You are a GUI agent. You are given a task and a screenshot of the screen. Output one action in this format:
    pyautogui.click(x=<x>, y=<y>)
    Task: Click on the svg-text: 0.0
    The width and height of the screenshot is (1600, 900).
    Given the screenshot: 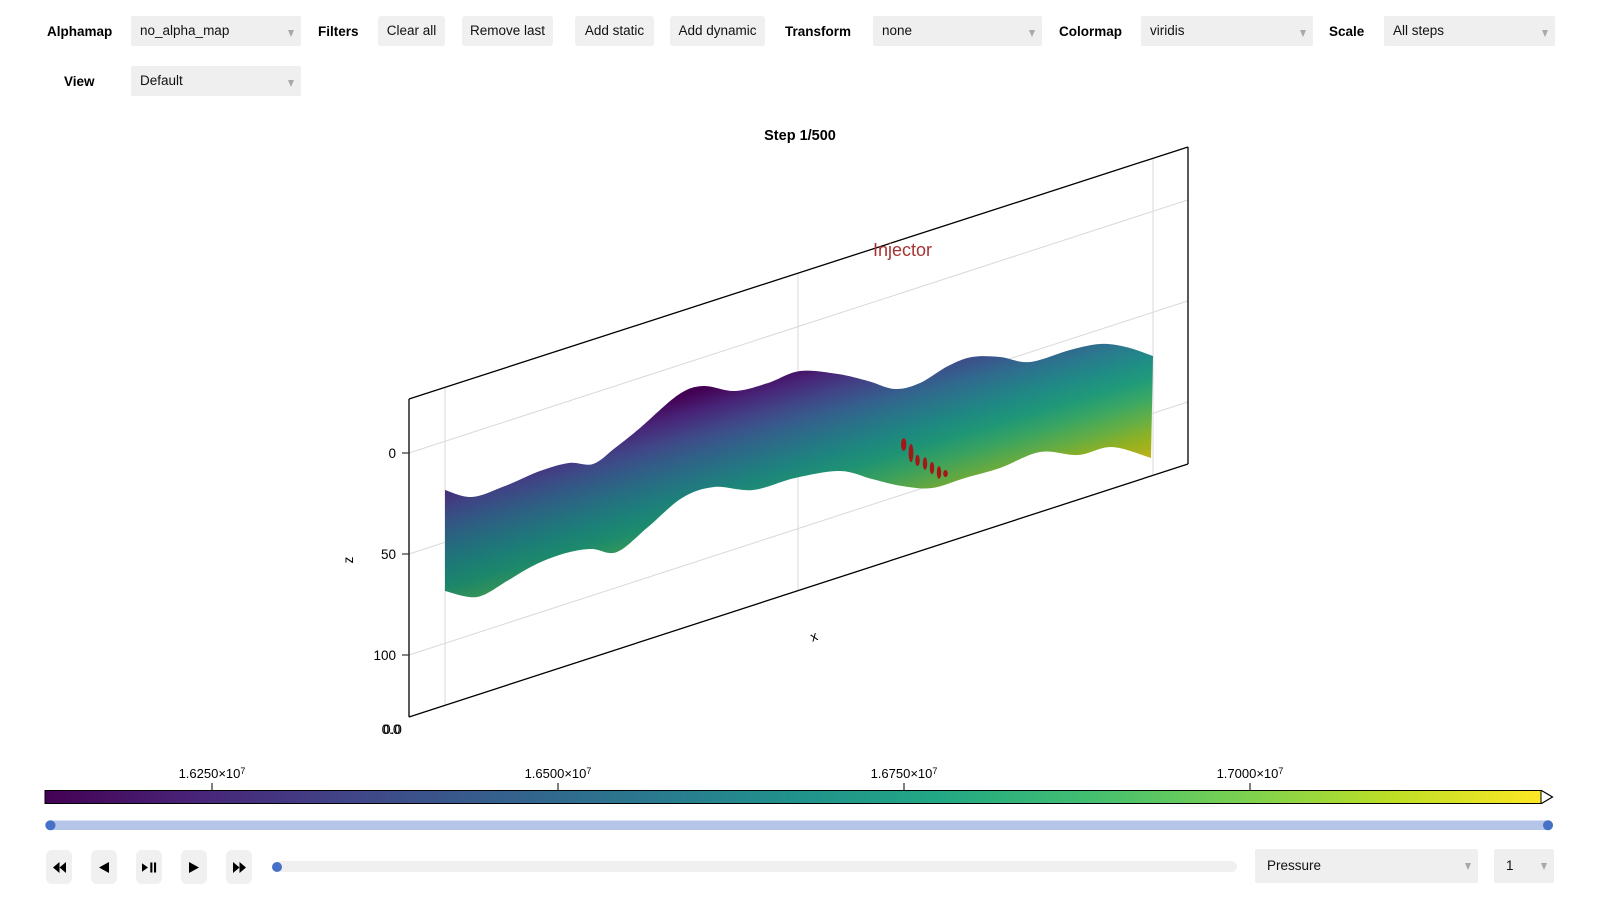 What is the action you would take?
    pyautogui.click(x=391, y=729)
    